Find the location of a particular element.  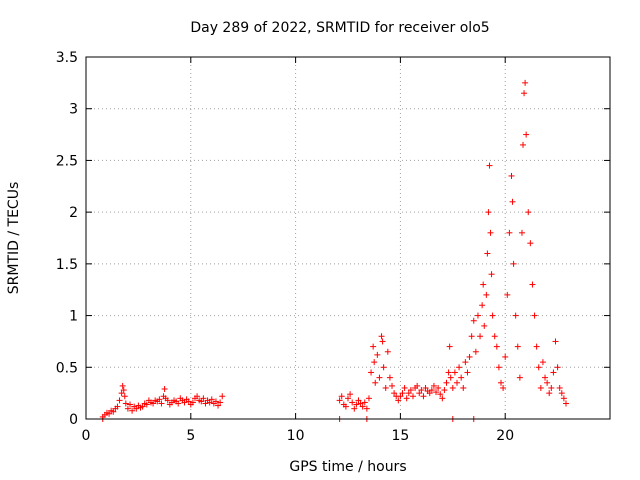

y-axis-label: SRMTID / TECUs is located at coordinates (14, 238).